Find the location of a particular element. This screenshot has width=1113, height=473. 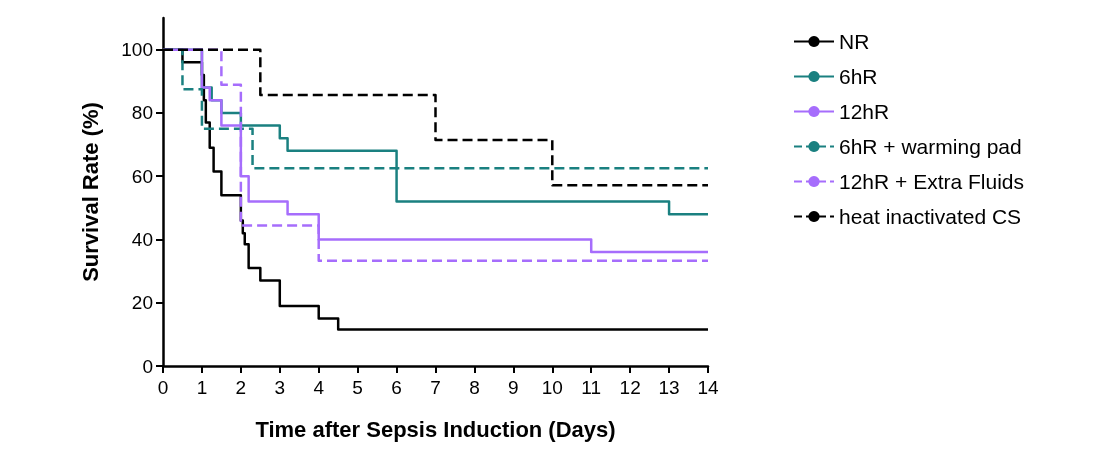

x-tick-label: 14 is located at coordinates (708, 387).